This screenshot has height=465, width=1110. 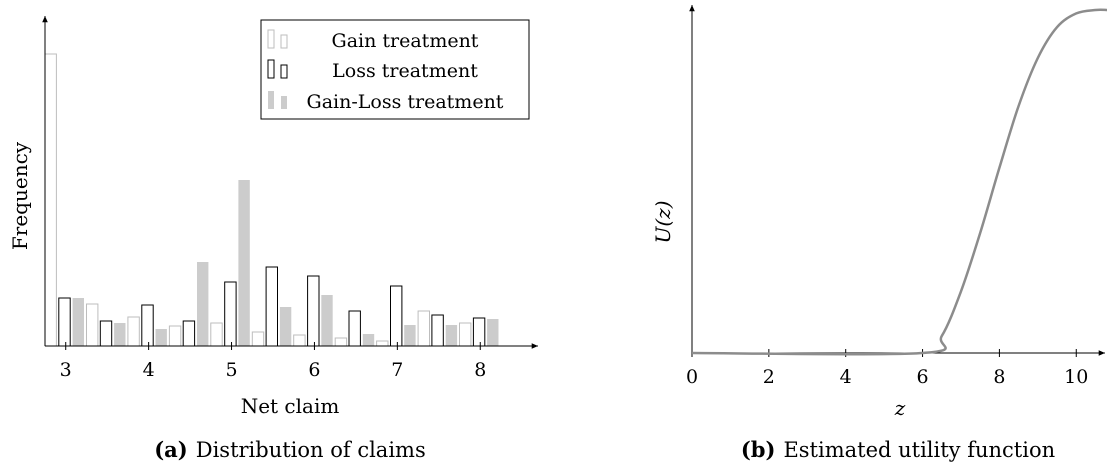 What do you see at coordinates (311, 450) in the screenshot?
I see `panel-a-caption-text: Distribution of claims` at bounding box center [311, 450].